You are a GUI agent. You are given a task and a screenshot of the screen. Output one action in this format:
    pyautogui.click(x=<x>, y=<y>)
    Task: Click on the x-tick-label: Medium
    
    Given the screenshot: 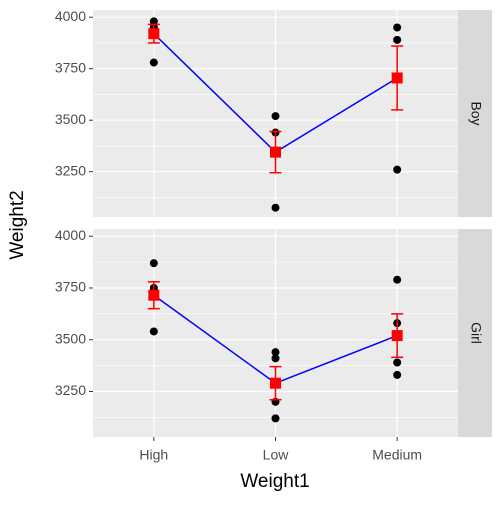 What is the action you would take?
    pyautogui.click(x=397, y=455)
    